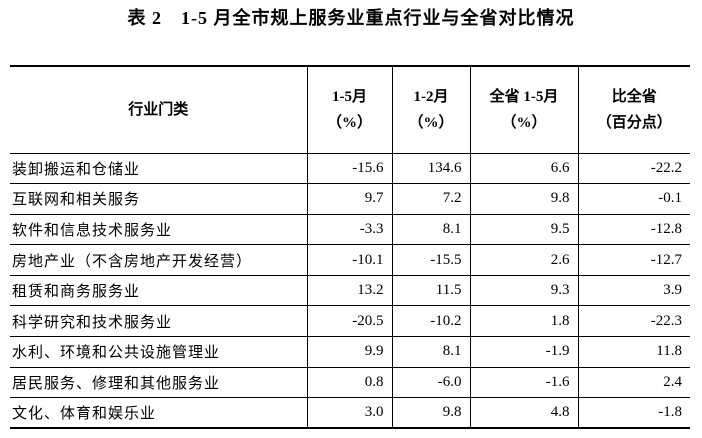 This screenshot has height=438, width=702. I want to click on row-label: 居民服务、修理和其他服务业, so click(158, 383).